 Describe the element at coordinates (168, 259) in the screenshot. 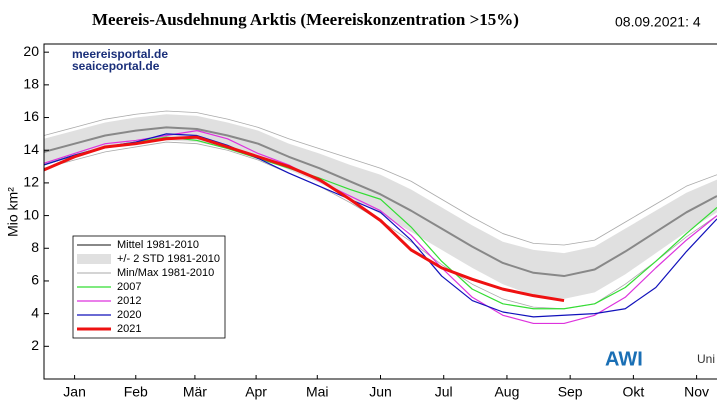

I see `legend-label: +/- 2 STD 1981-2010` at that location.